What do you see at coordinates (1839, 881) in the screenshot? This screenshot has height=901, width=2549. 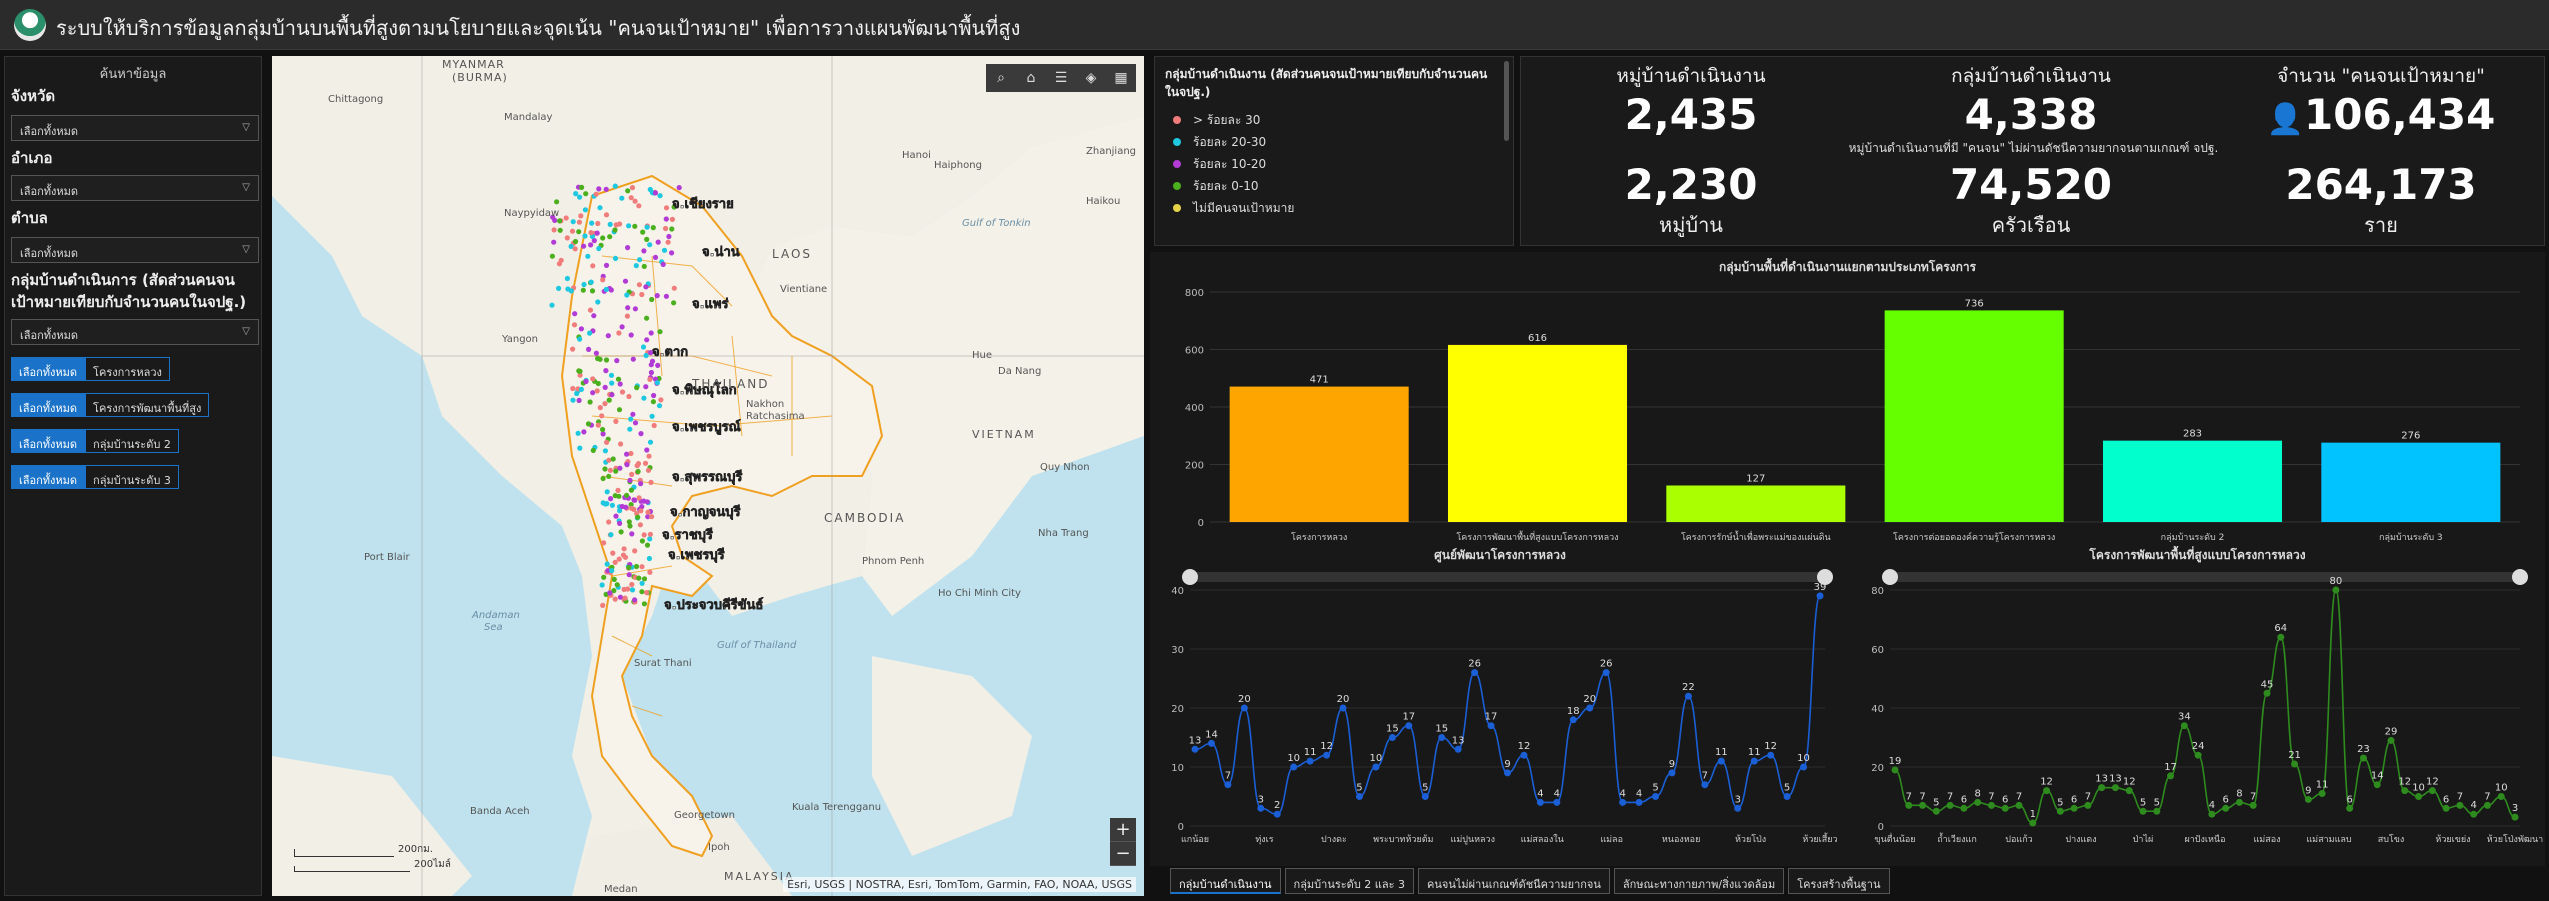 I see `tab-infrastructure: โครงสร้างพื้นฐาน` at bounding box center [1839, 881].